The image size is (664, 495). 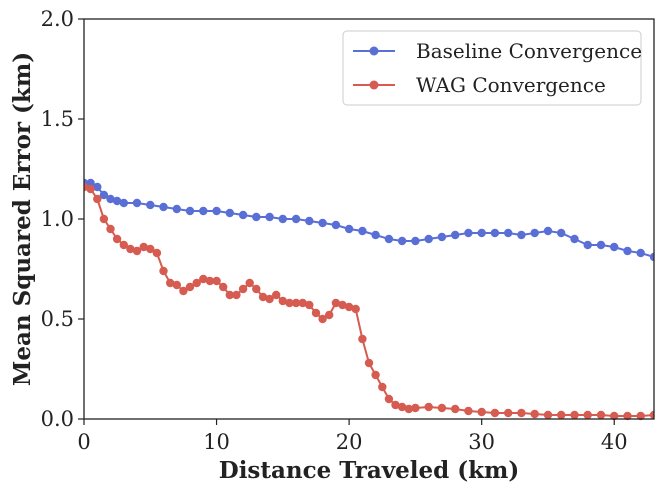 What do you see at coordinates (492, 68) in the screenshot?
I see `legend: Baseline Convergence WAG Convergence` at bounding box center [492, 68].